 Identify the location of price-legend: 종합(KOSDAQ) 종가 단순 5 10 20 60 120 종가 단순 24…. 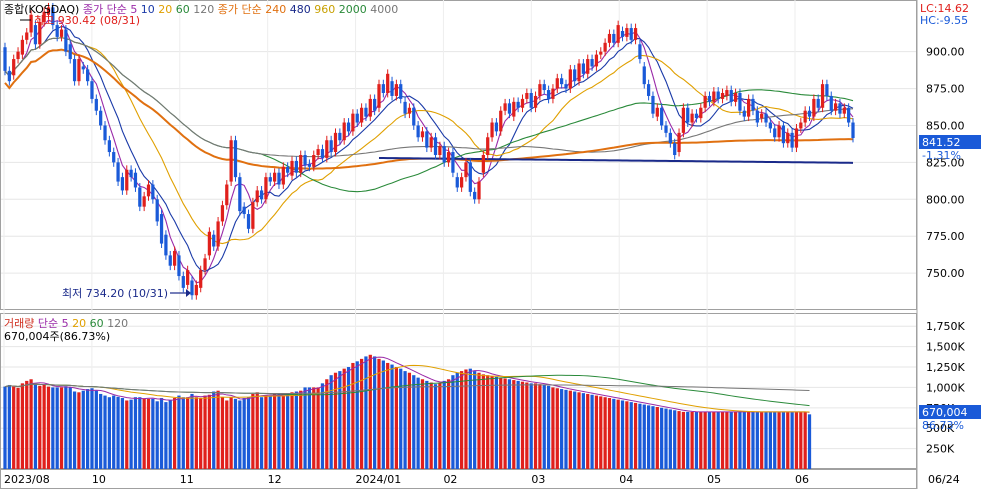
(201, 9).